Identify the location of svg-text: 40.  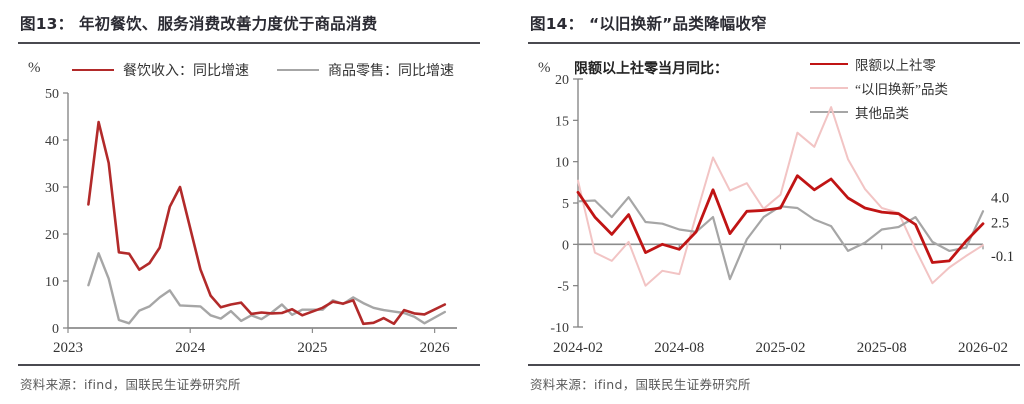
(52, 141).